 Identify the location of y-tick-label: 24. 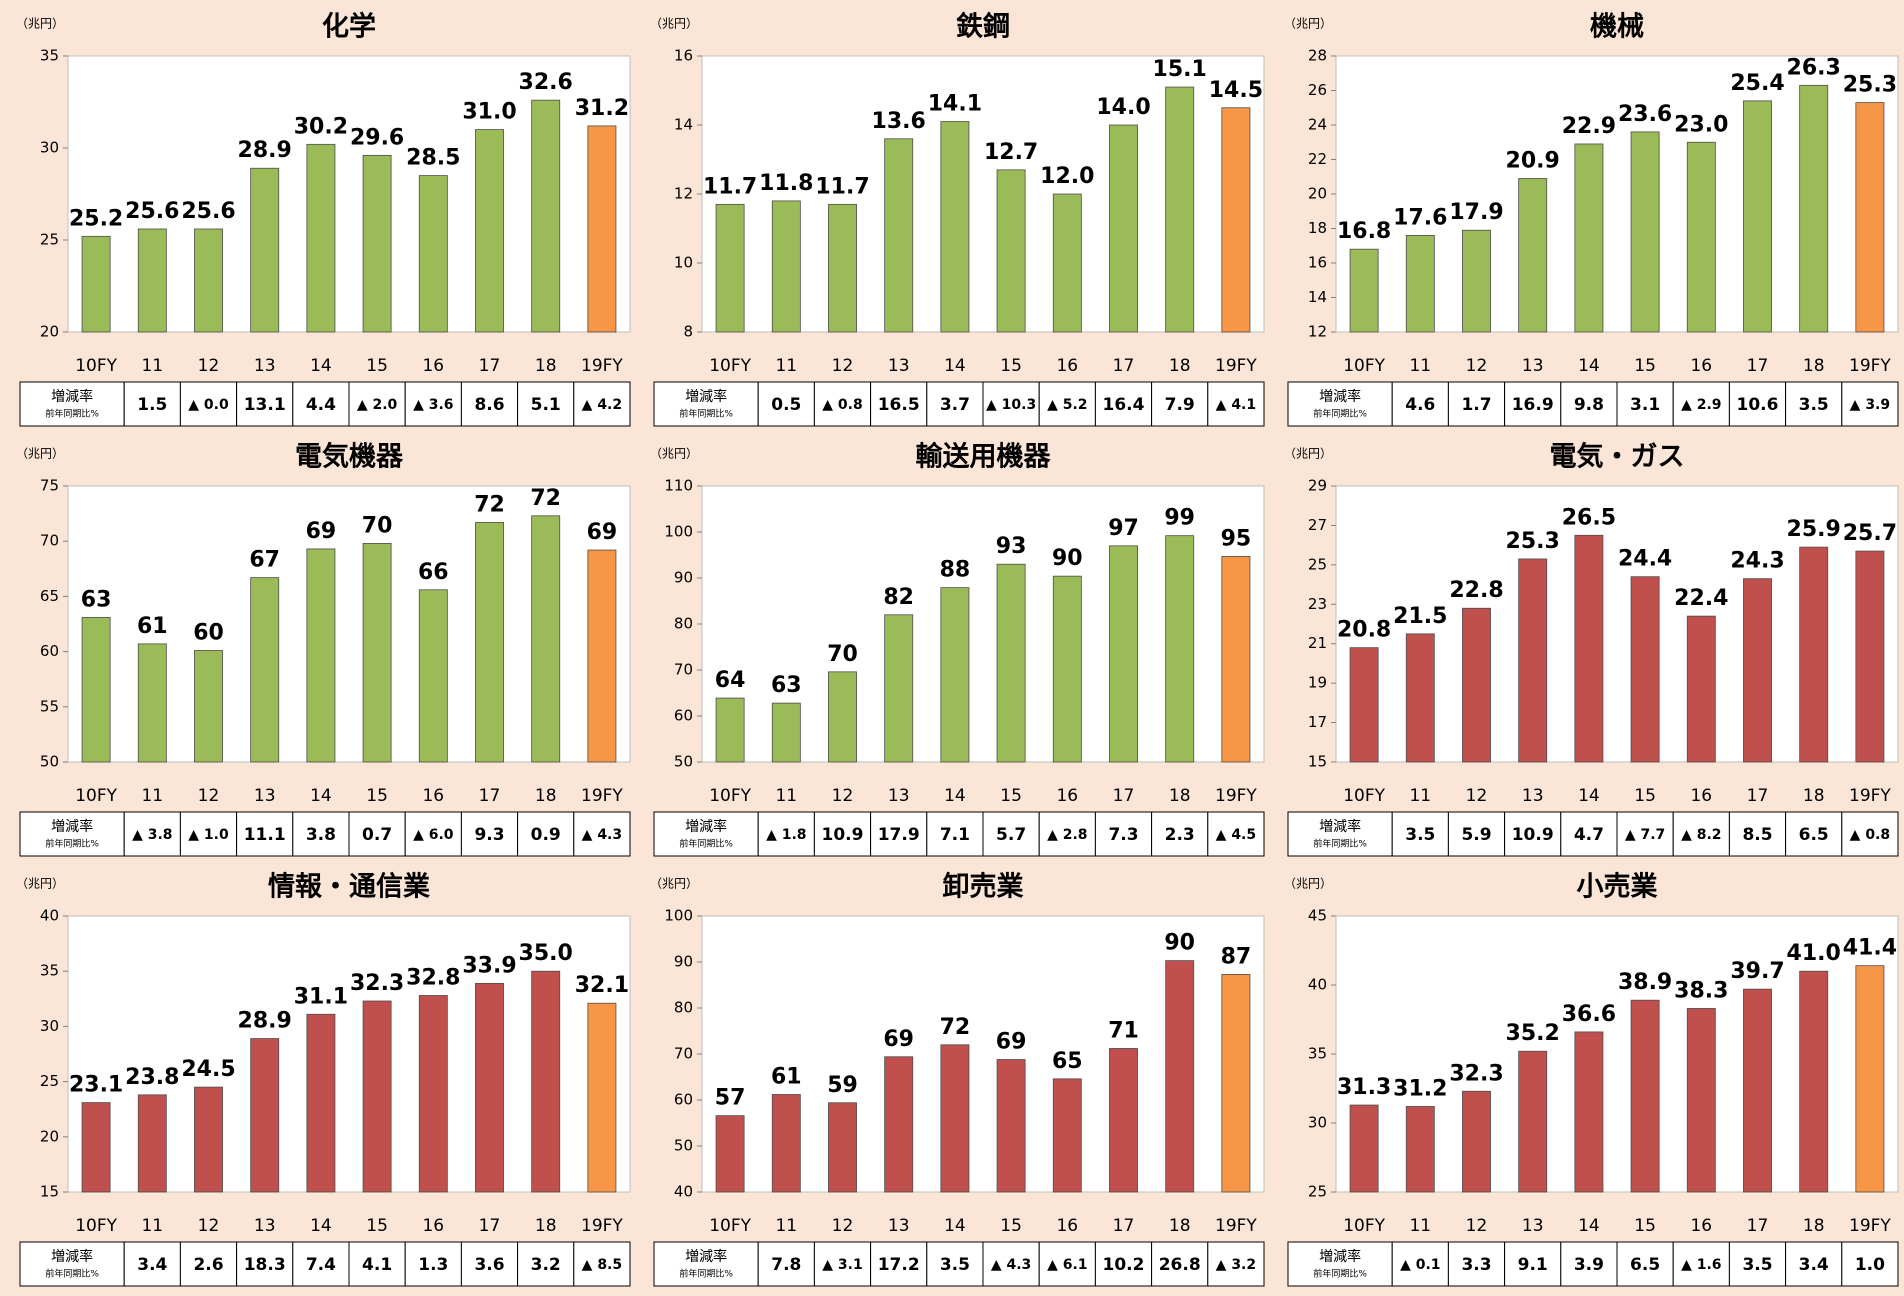
(1317, 125).